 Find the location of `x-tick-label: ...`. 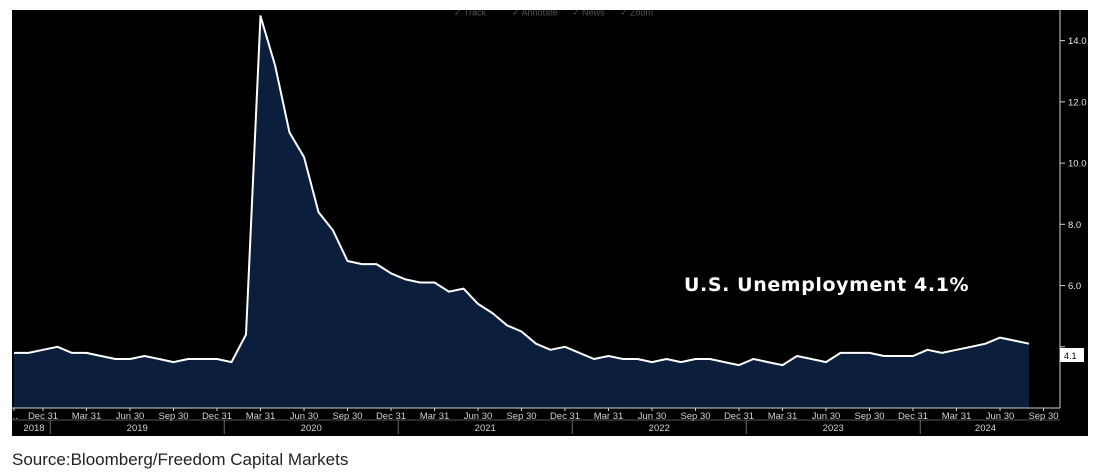

x-tick-label: ... is located at coordinates (15, 416).